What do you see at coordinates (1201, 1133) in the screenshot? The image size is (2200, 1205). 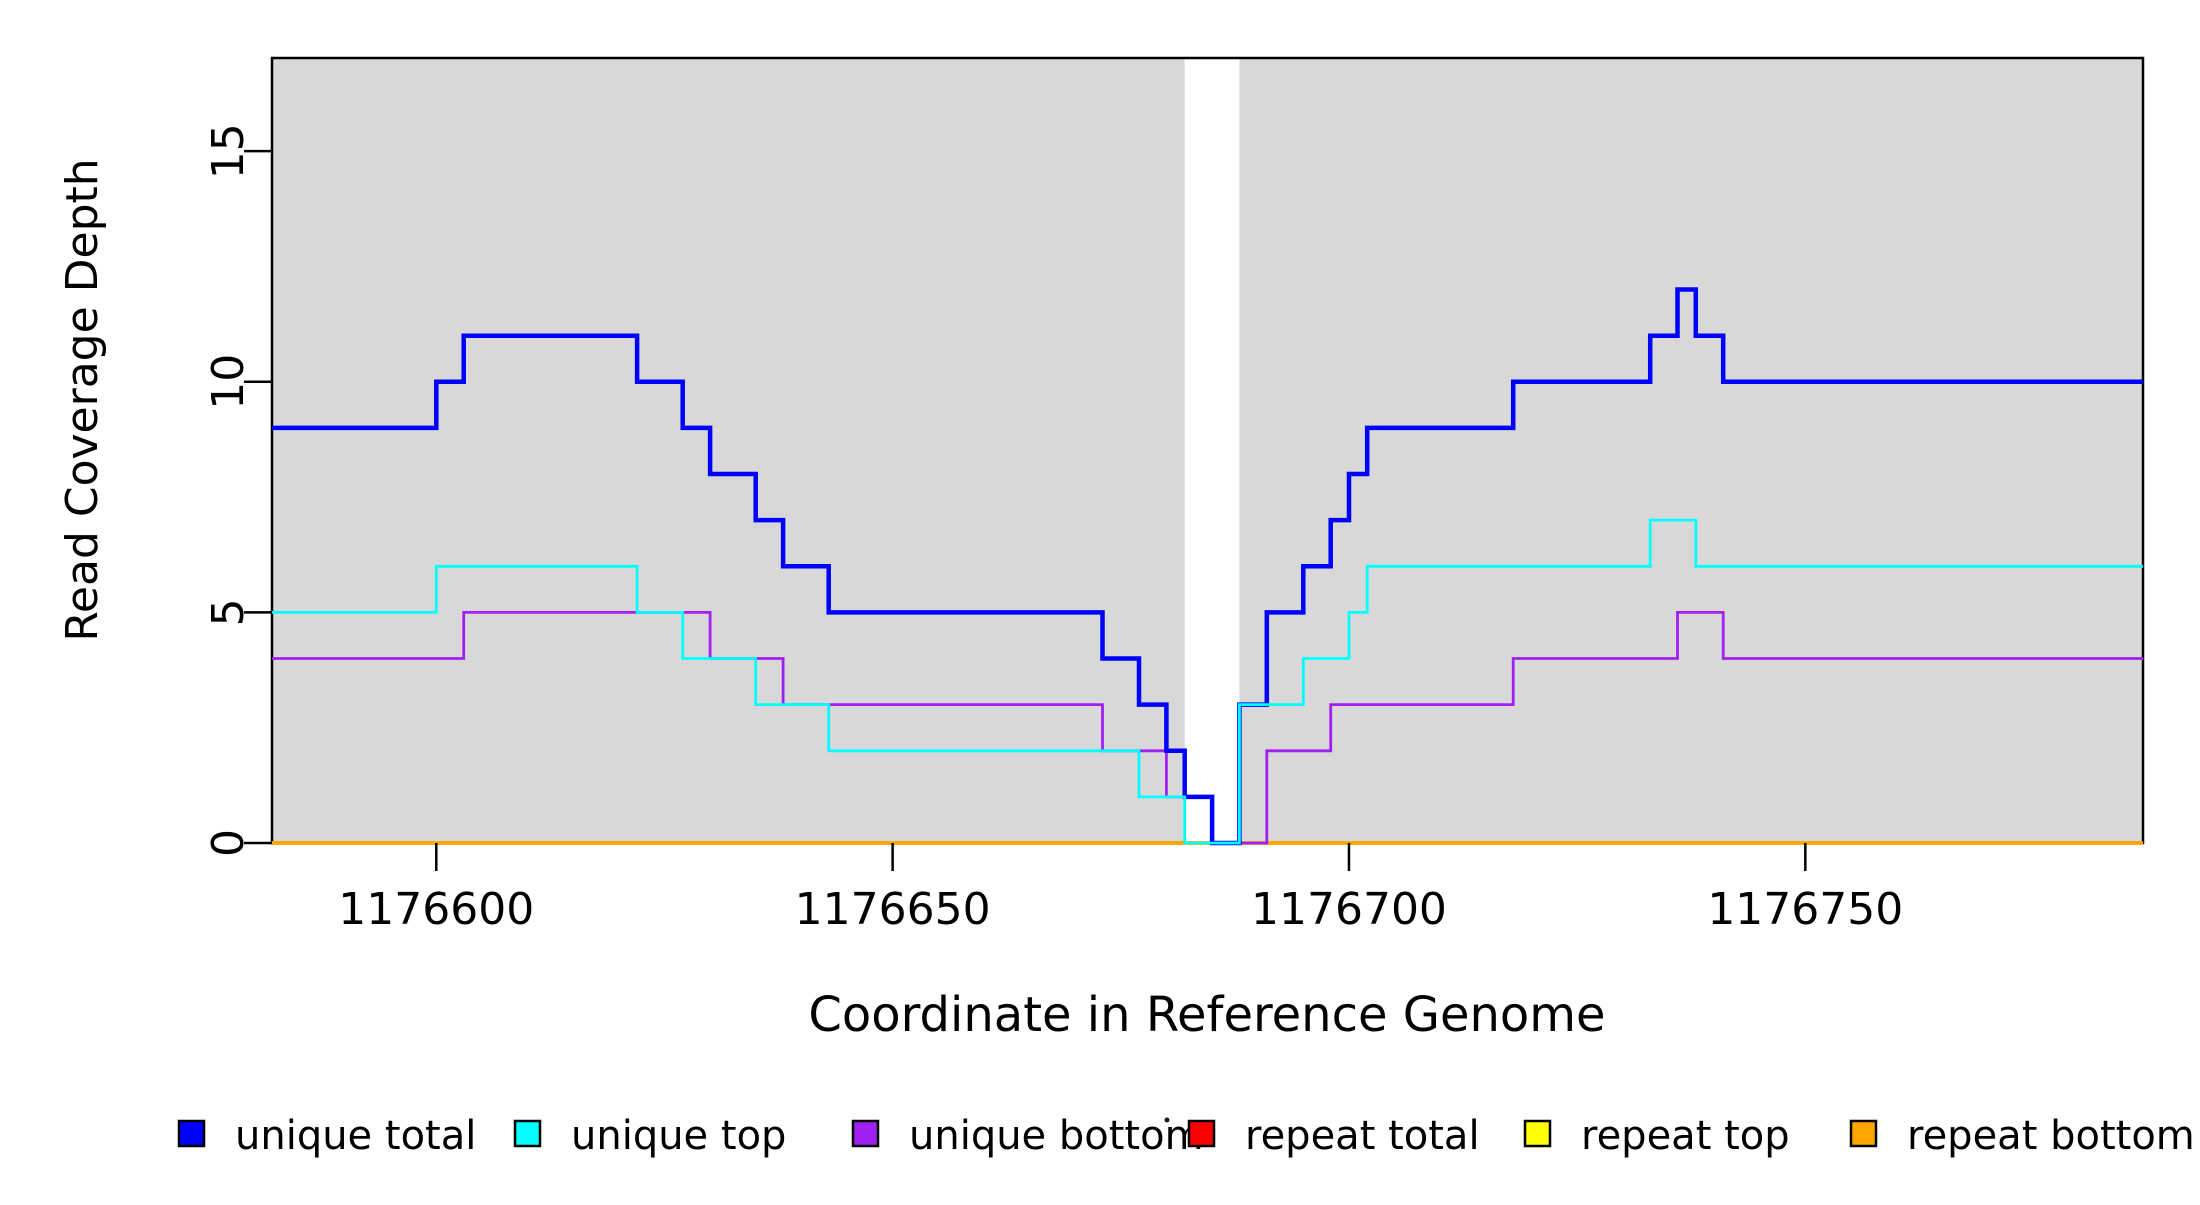 I see `legend-swatch-repeat-total` at bounding box center [1201, 1133].